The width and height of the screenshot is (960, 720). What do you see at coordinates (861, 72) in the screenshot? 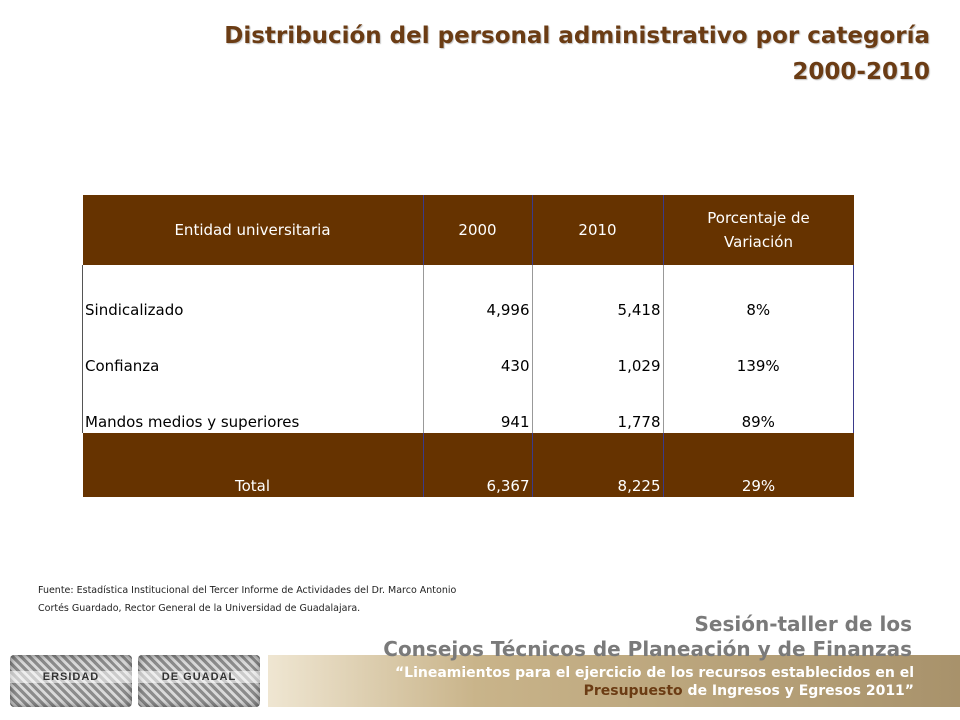
I see `title-line-2: 2000-2010` at bounding box center [861, 72].